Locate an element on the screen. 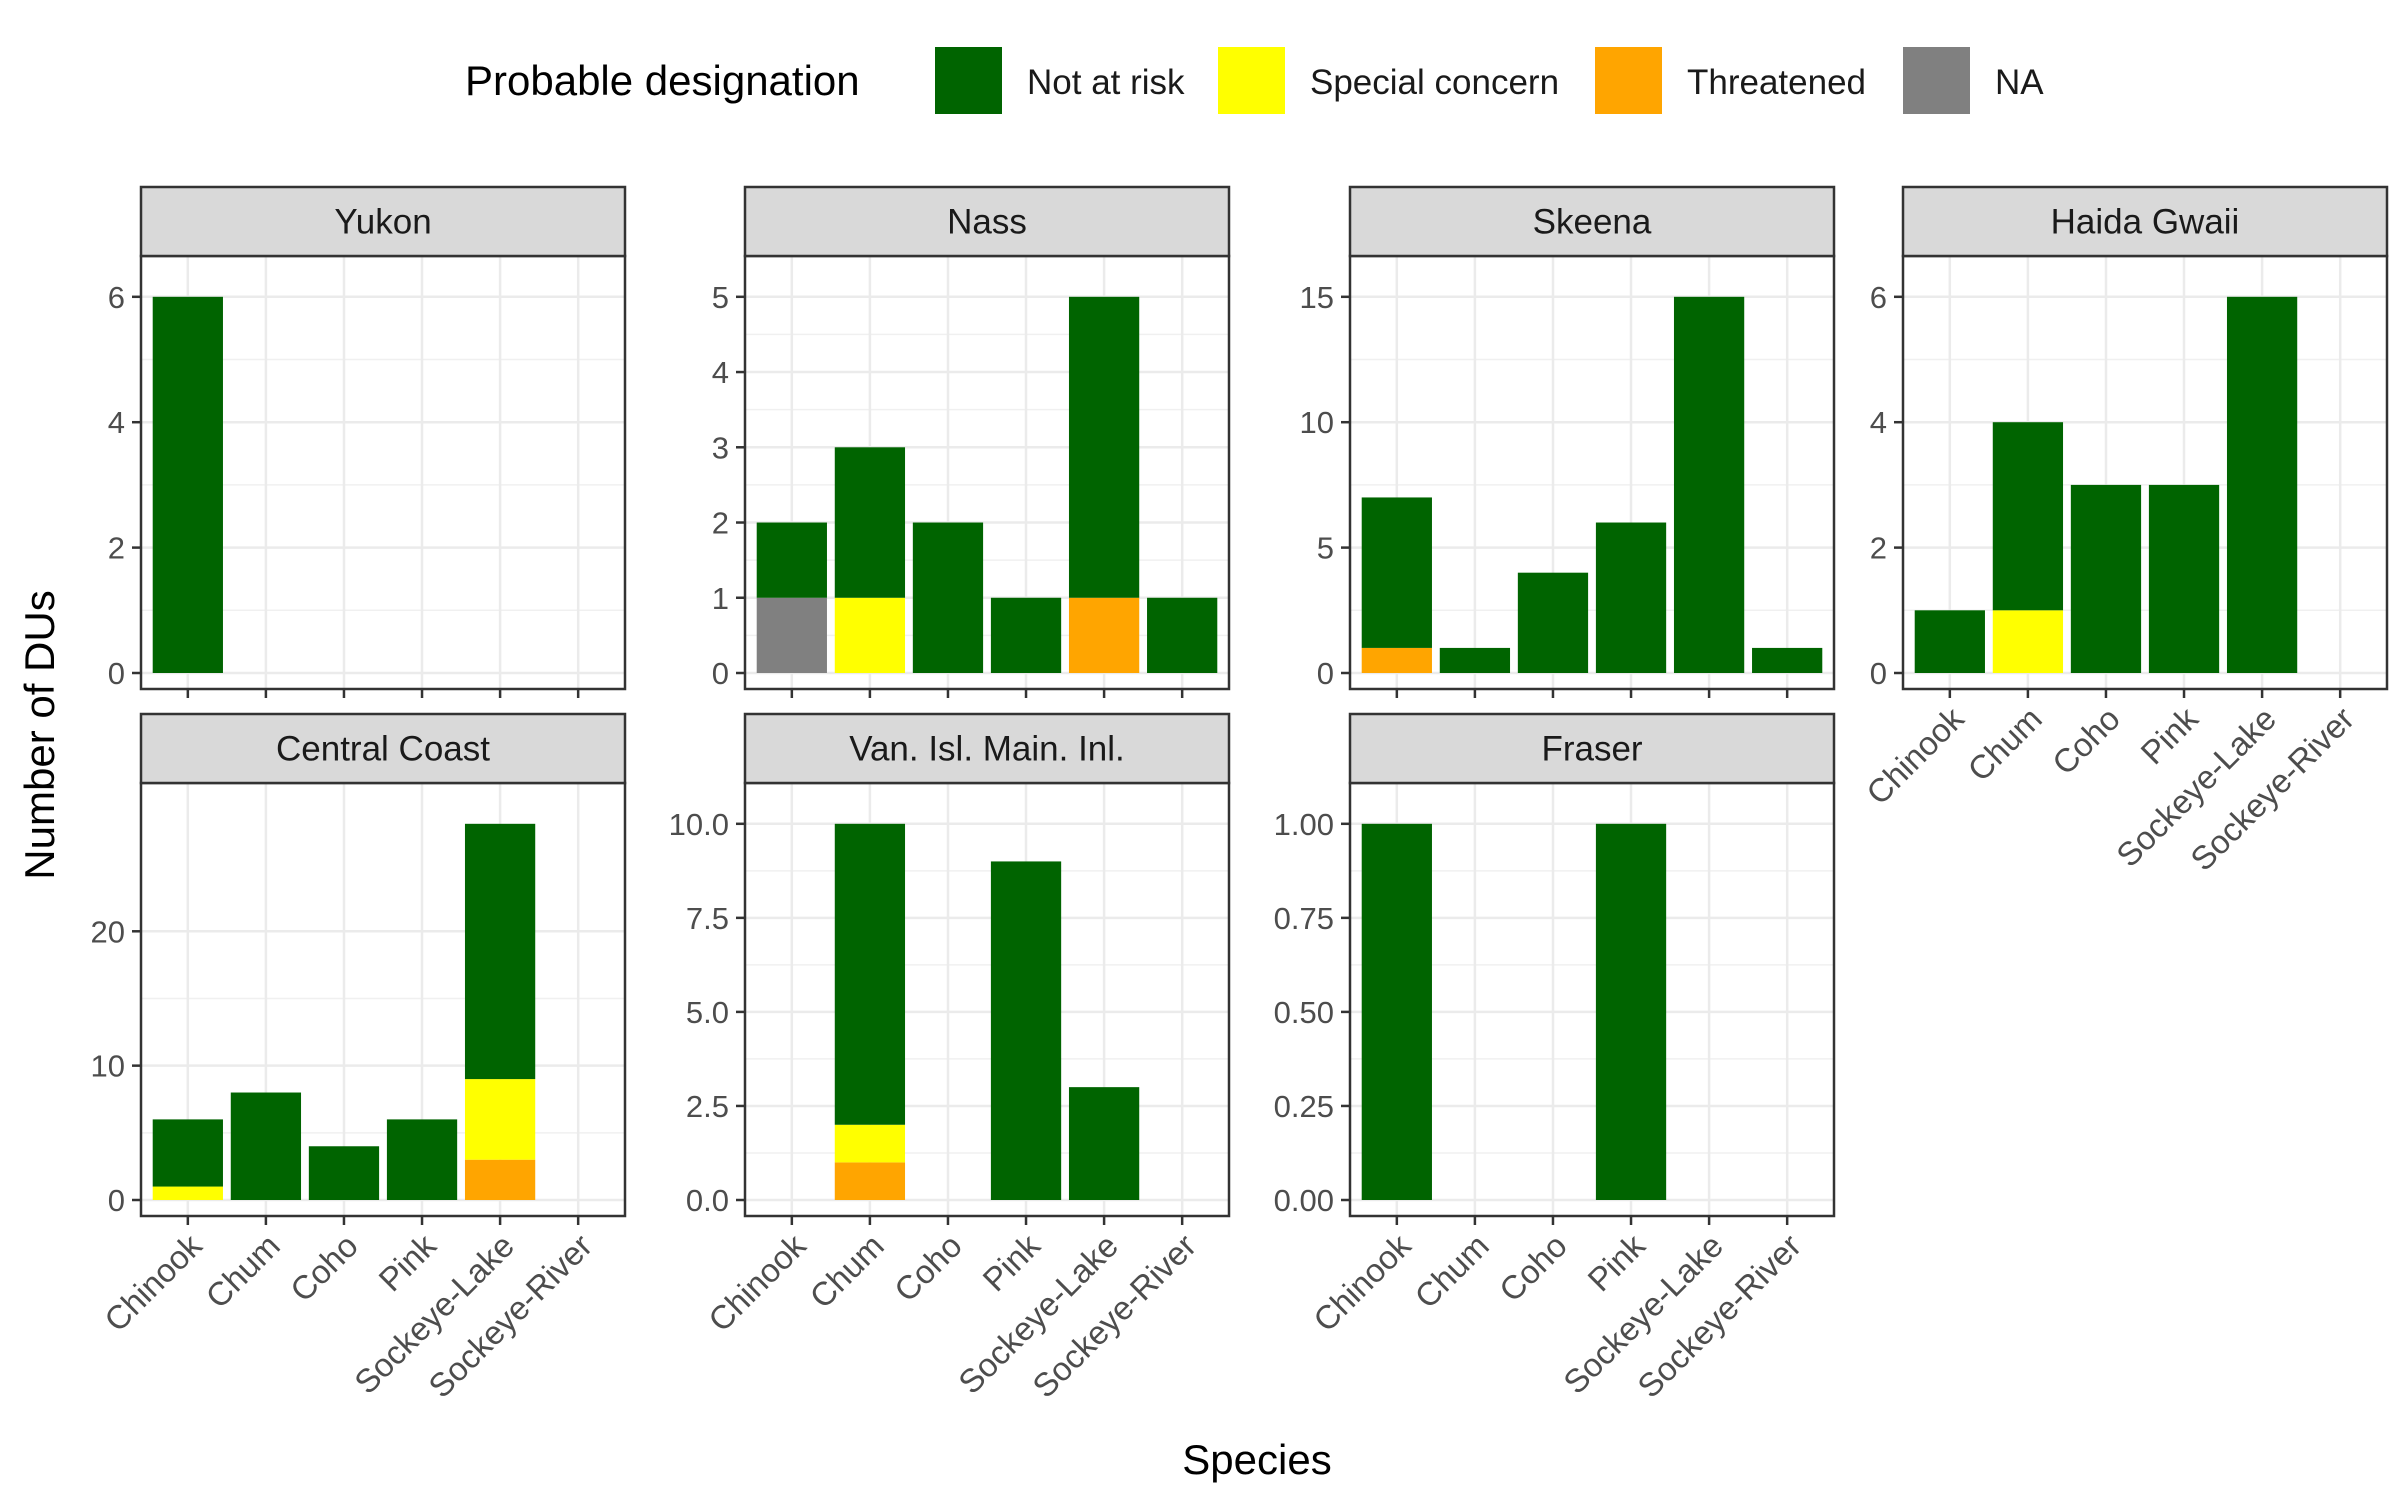 The height and width of the screenshot is (1500, 2400). bar-chinook-threatened is located at coordinates (1396, 660).